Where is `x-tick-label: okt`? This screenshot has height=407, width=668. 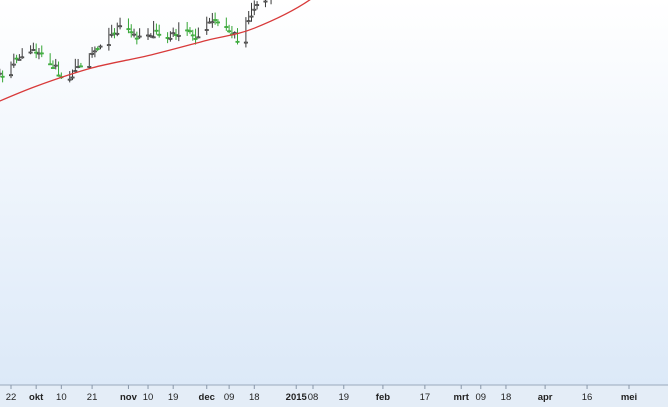 x-tick-label: okt is located at coordinates (36, 397).